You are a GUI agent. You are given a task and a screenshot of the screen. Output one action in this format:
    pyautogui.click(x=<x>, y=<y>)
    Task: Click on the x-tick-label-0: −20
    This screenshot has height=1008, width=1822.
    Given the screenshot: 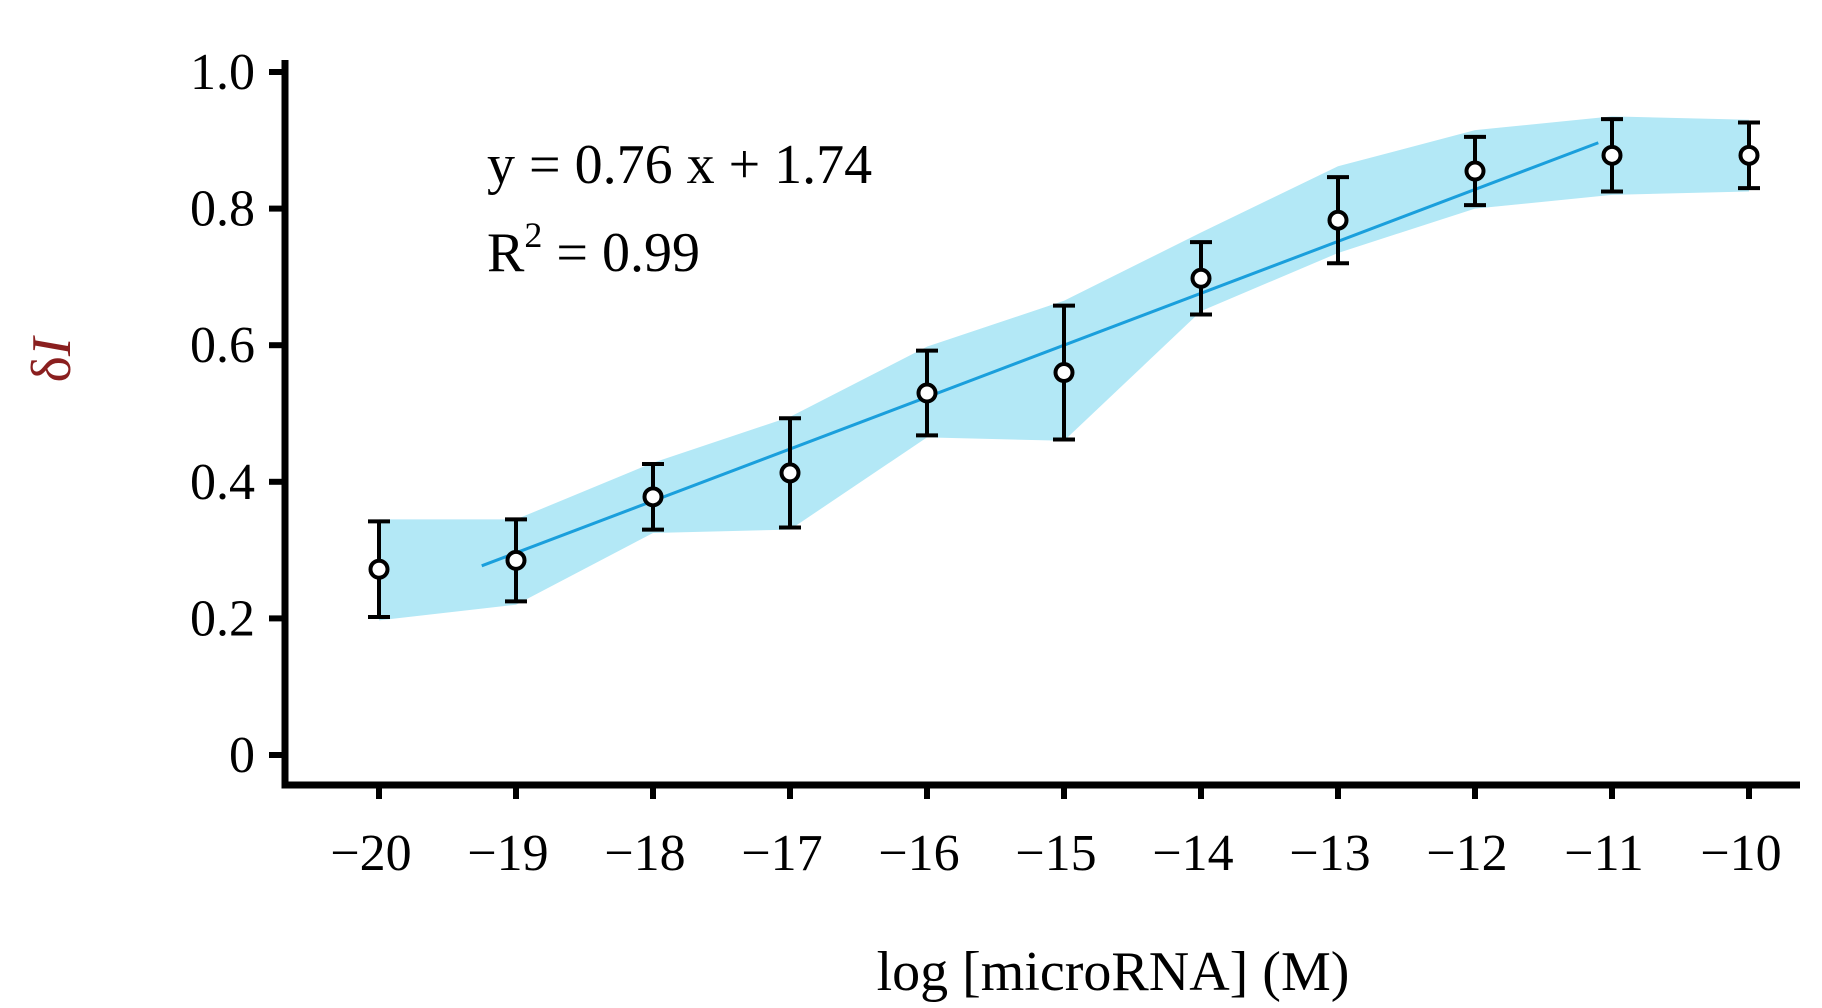 What is the action you would take?
    pyautogui.click(x=370, y=853)
    